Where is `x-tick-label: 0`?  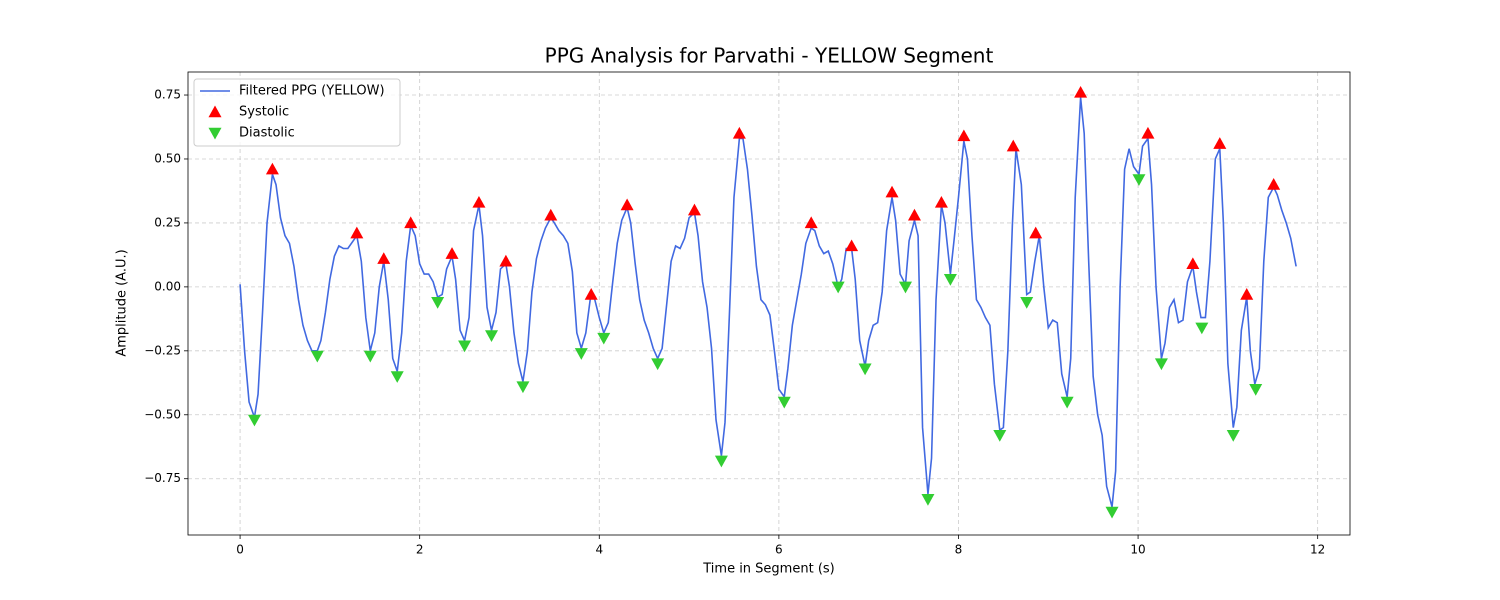
x-tick-label: 0 is located at coordinates (240, 550).